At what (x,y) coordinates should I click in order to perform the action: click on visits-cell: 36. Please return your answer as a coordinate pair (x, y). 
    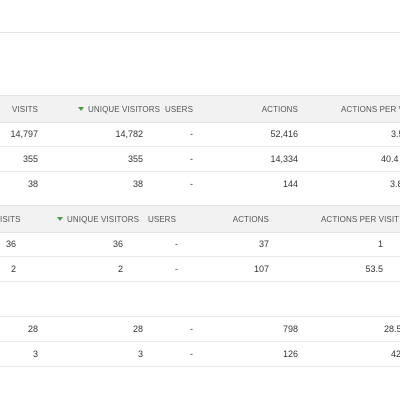
    Looking at the image, I should click on (10, 244).